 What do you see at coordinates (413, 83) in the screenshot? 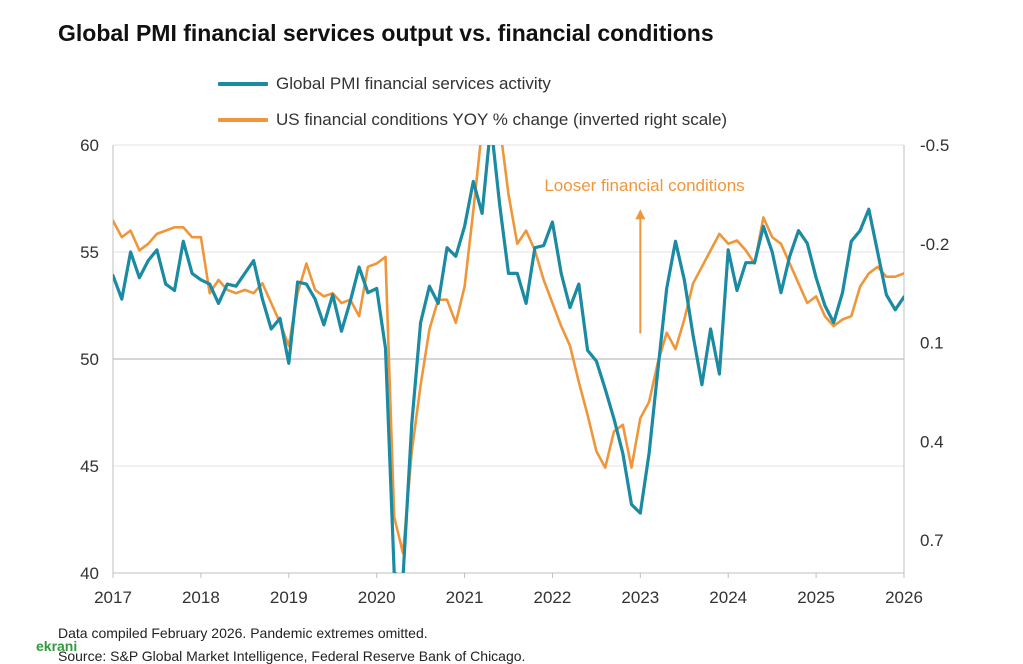
I see `legend-label-pmi: Global PMI financial services activity` at bounding box center [413, 83].